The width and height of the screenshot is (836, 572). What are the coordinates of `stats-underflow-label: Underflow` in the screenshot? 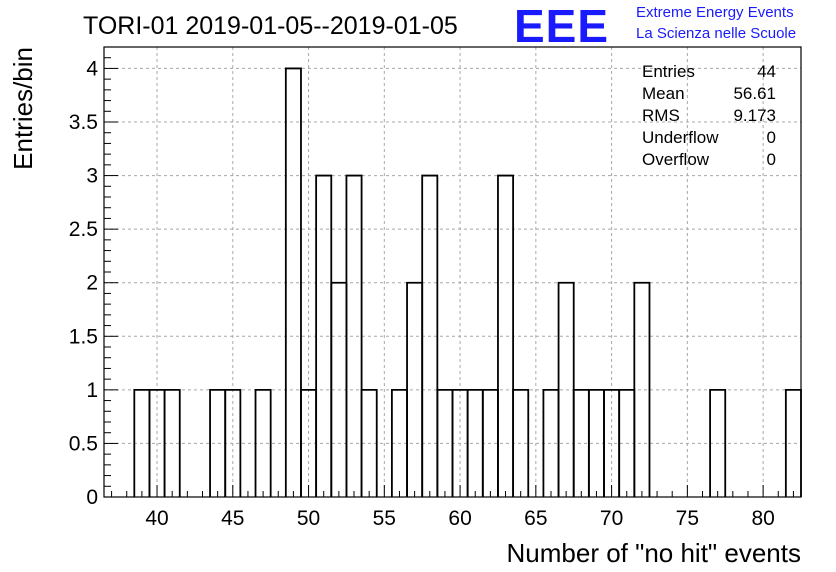 It's located at (680, 137).